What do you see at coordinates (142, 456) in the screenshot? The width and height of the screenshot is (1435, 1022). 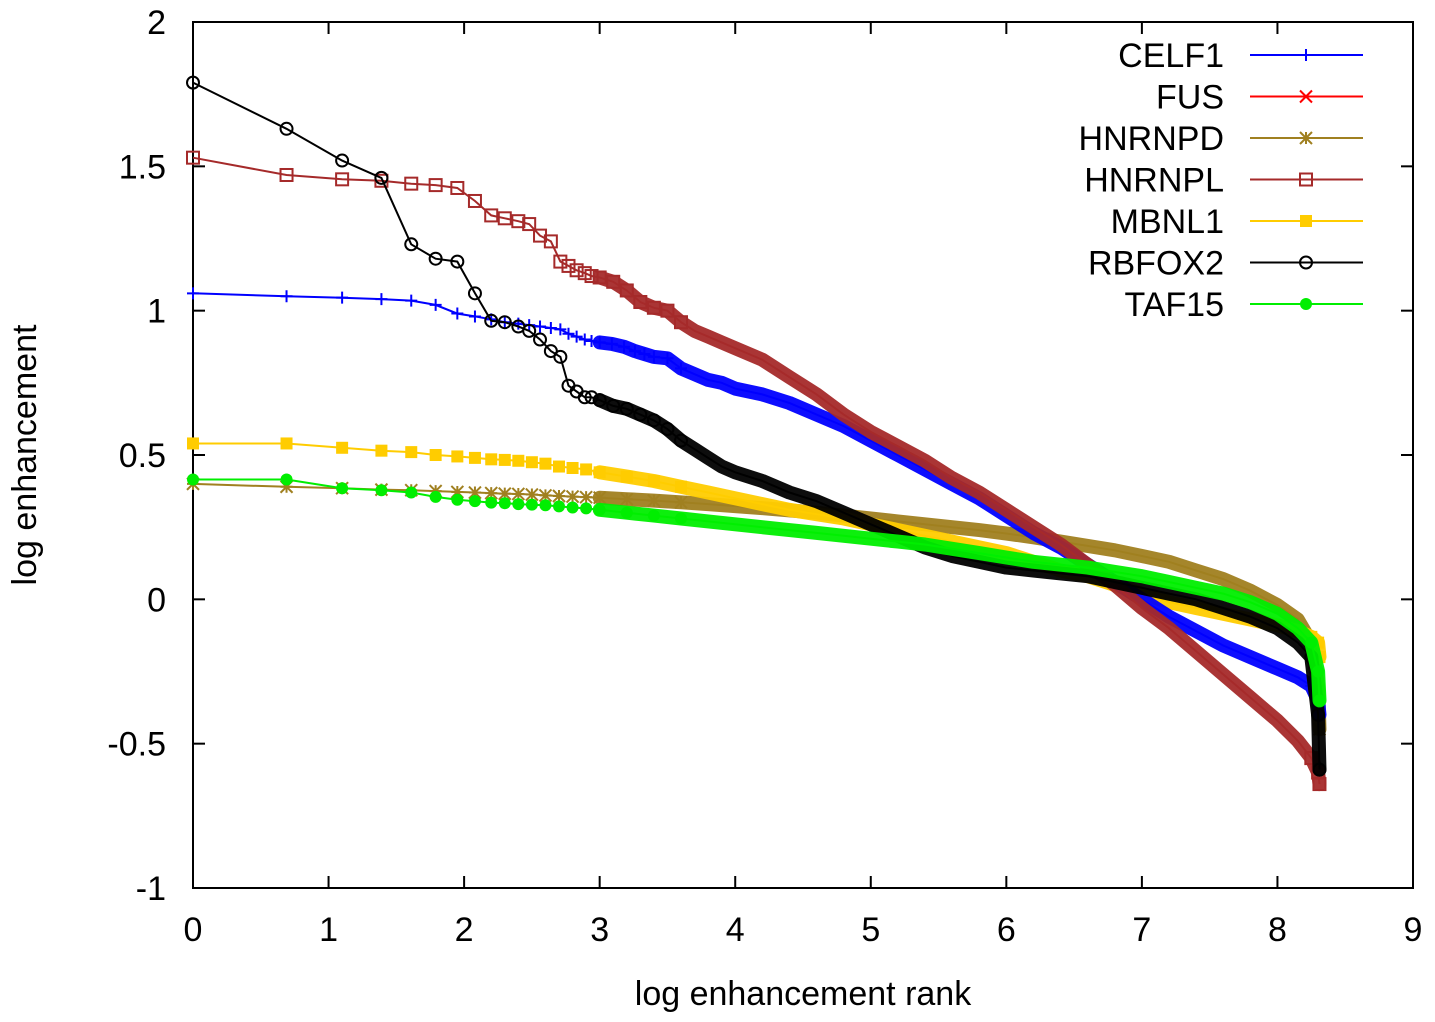 I see `y-tick-label: 0.5` at bounding box center [142, 456].